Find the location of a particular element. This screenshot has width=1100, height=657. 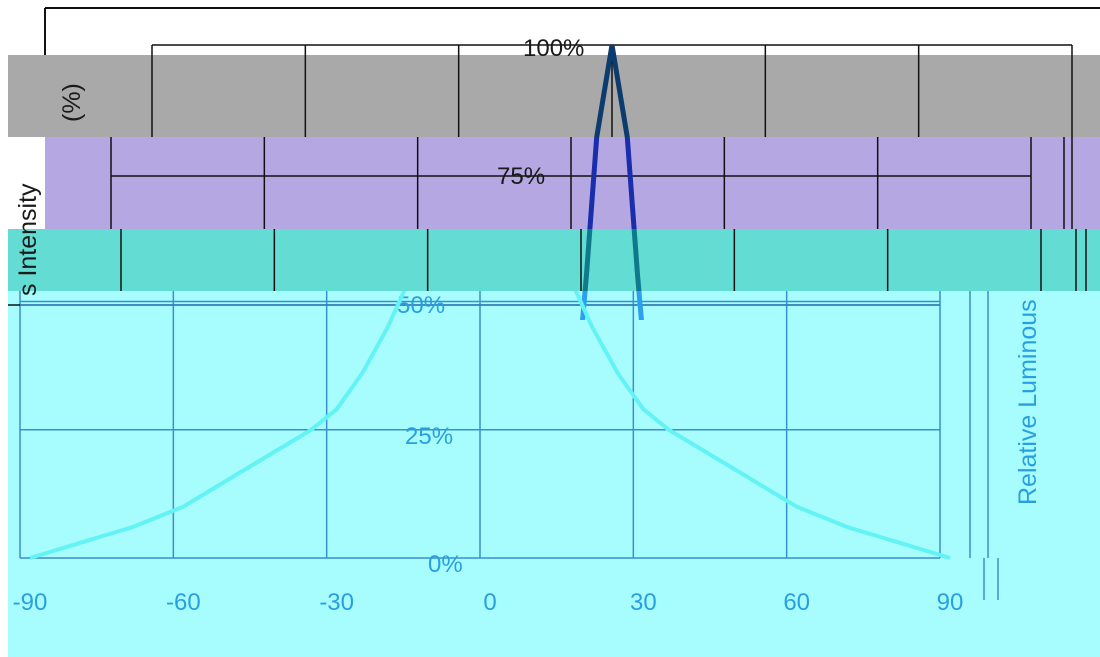

x-tick-label-0: -90 is located at coordinates (30, 602).